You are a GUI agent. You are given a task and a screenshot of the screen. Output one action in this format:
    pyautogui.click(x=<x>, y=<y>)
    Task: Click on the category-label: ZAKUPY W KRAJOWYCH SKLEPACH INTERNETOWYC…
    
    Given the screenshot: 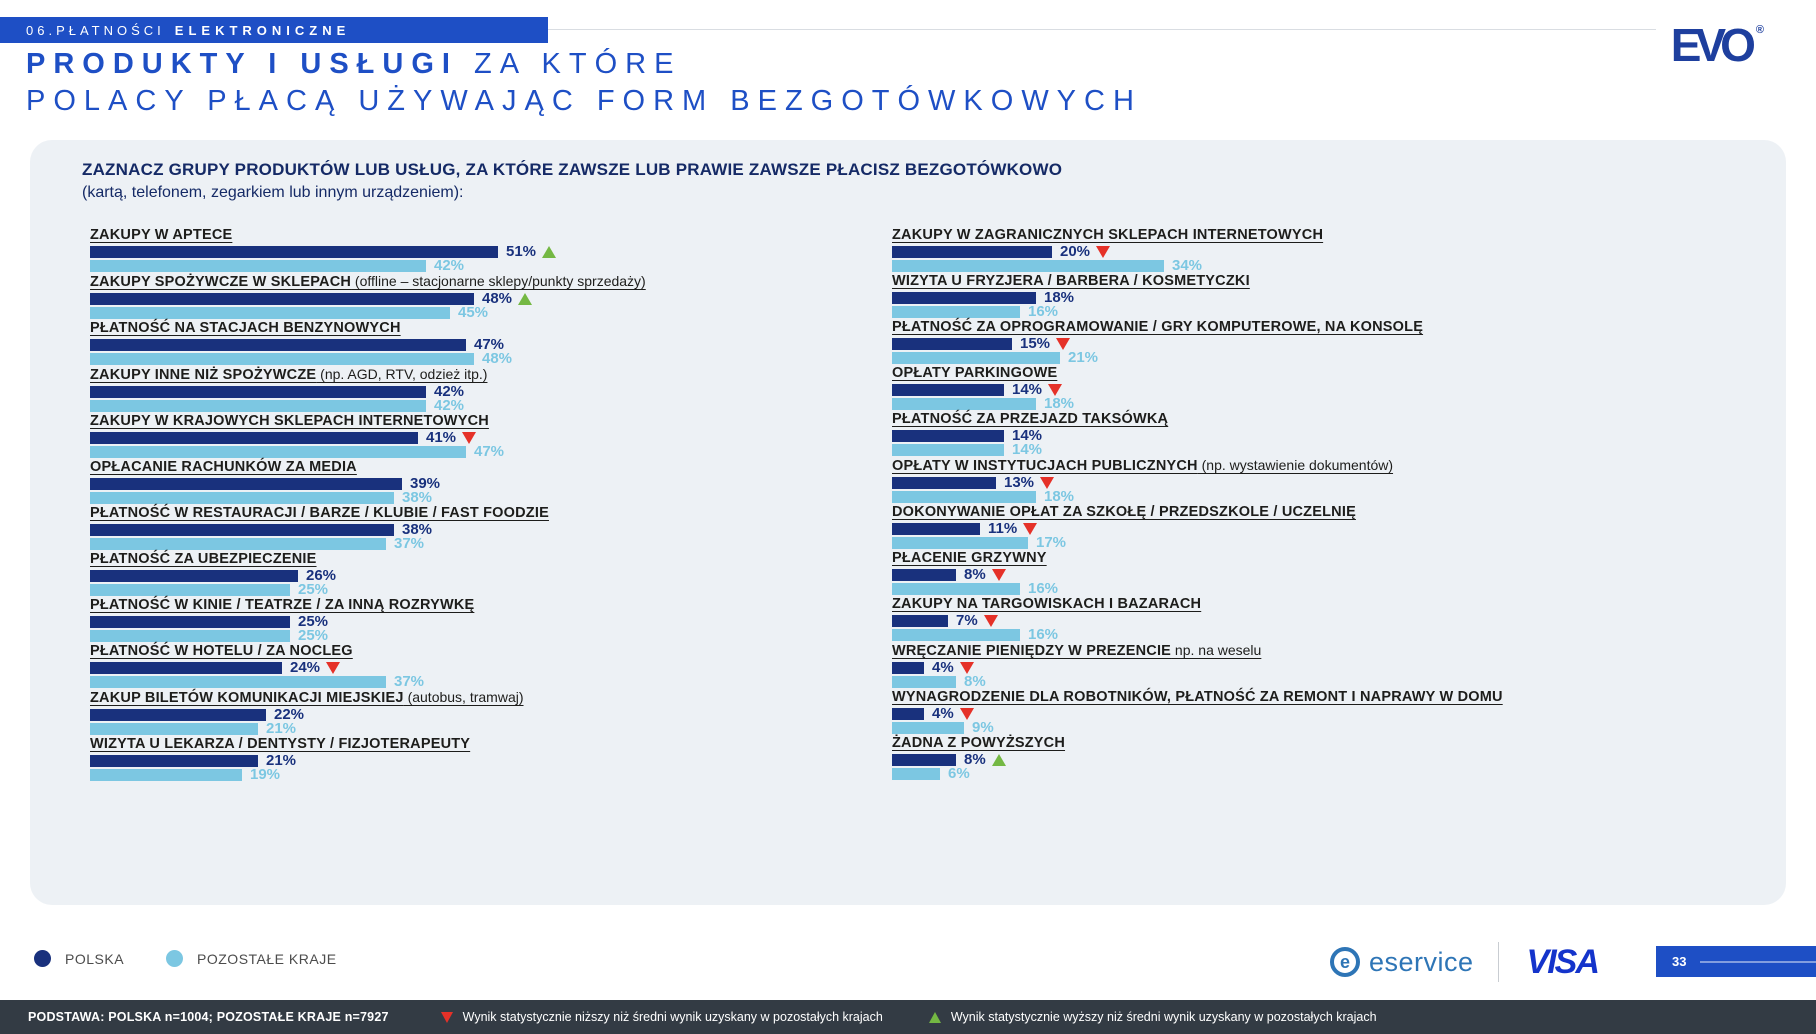 What is the action you would take?
    pyautogui.click(x=490, y=421)
    